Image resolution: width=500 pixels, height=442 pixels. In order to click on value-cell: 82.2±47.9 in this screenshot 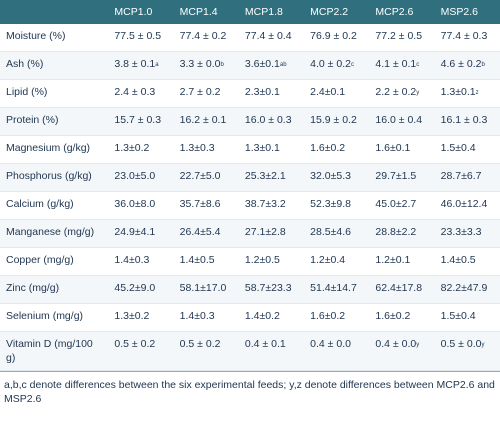, I will do `click(467, 289)`.